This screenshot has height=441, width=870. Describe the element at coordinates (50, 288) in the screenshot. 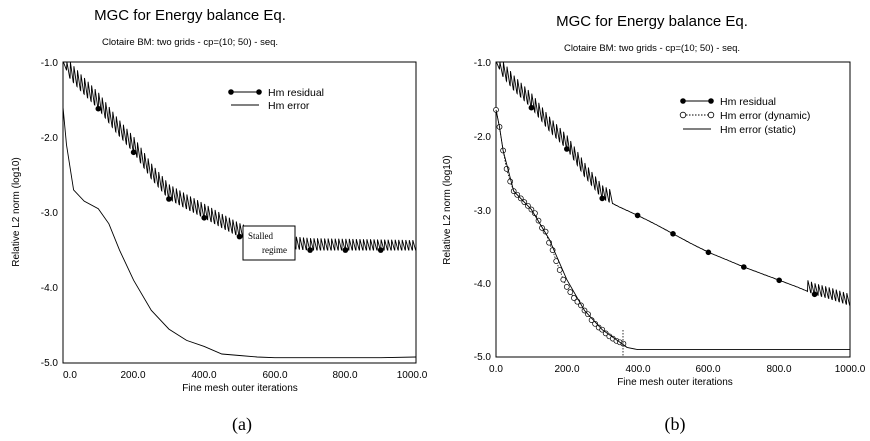

I see `chart-a-y-tick: -4.0` at that location.